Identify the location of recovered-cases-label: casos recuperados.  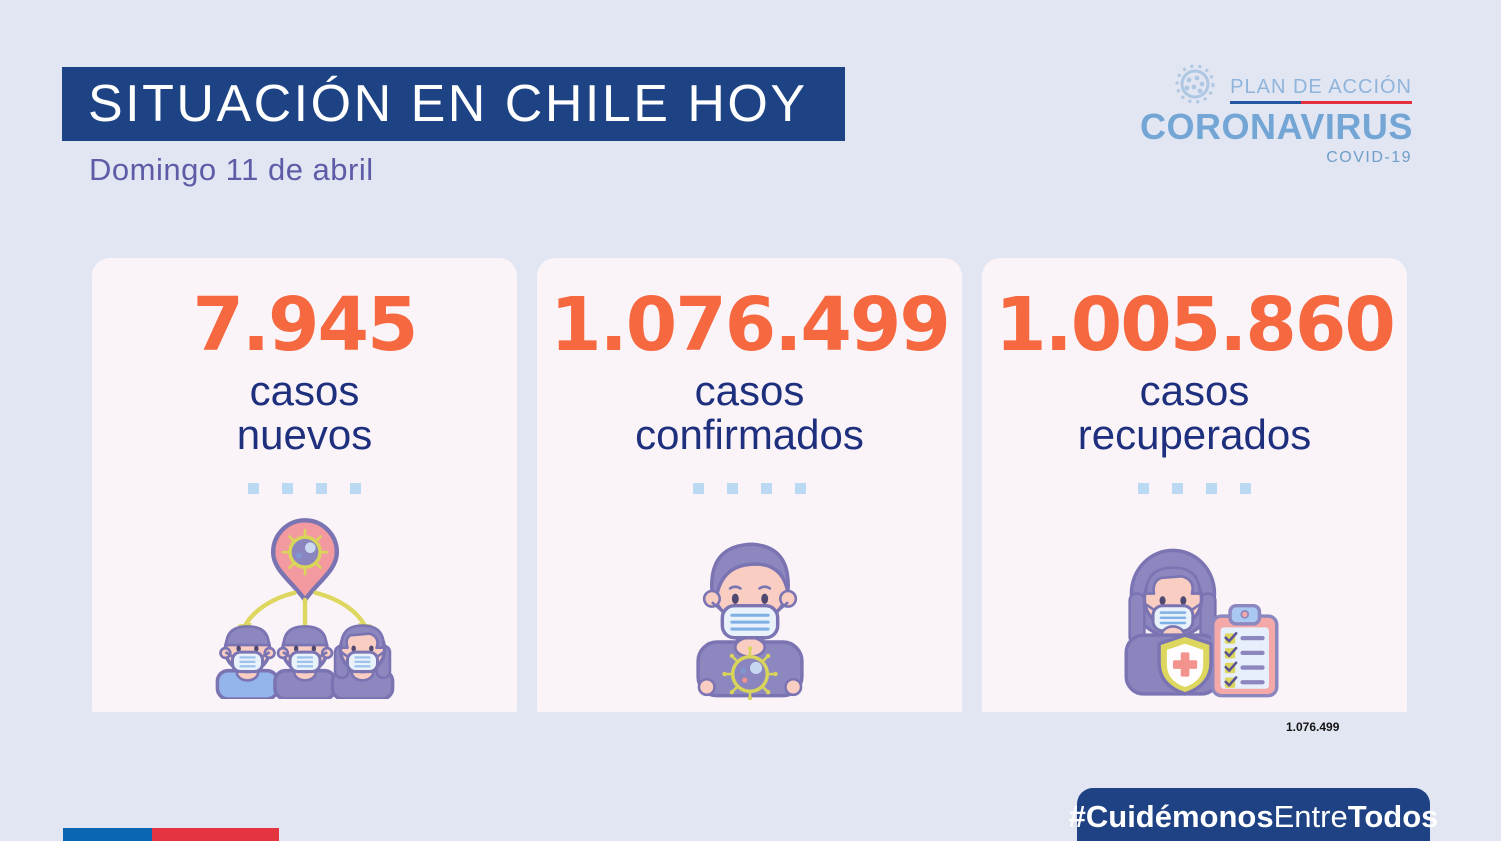
(1194, 413).